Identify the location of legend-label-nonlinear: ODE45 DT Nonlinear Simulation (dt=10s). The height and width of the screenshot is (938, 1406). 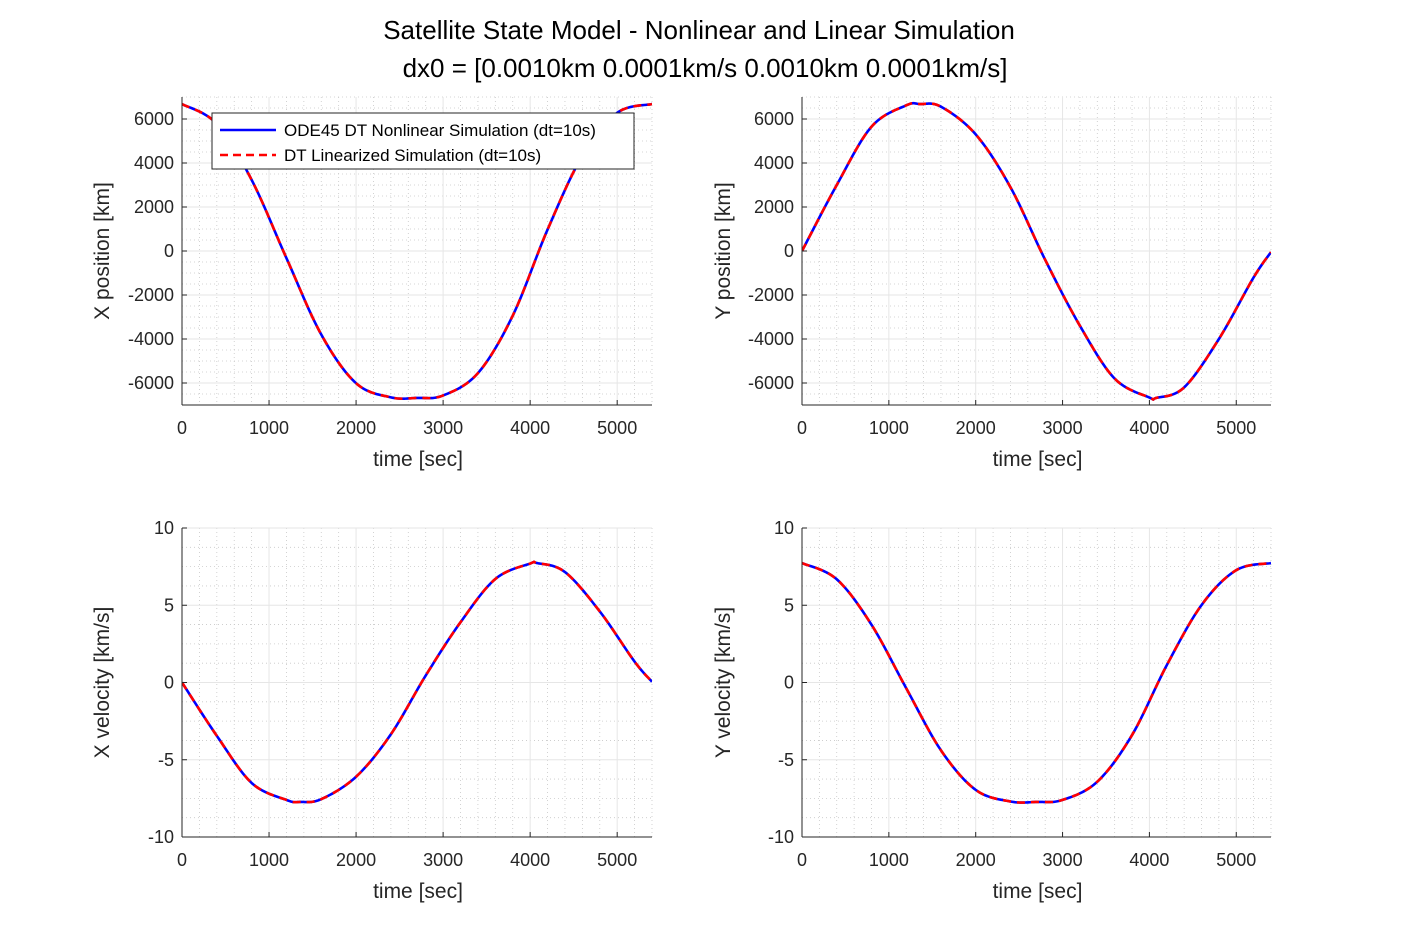
(440, 130).